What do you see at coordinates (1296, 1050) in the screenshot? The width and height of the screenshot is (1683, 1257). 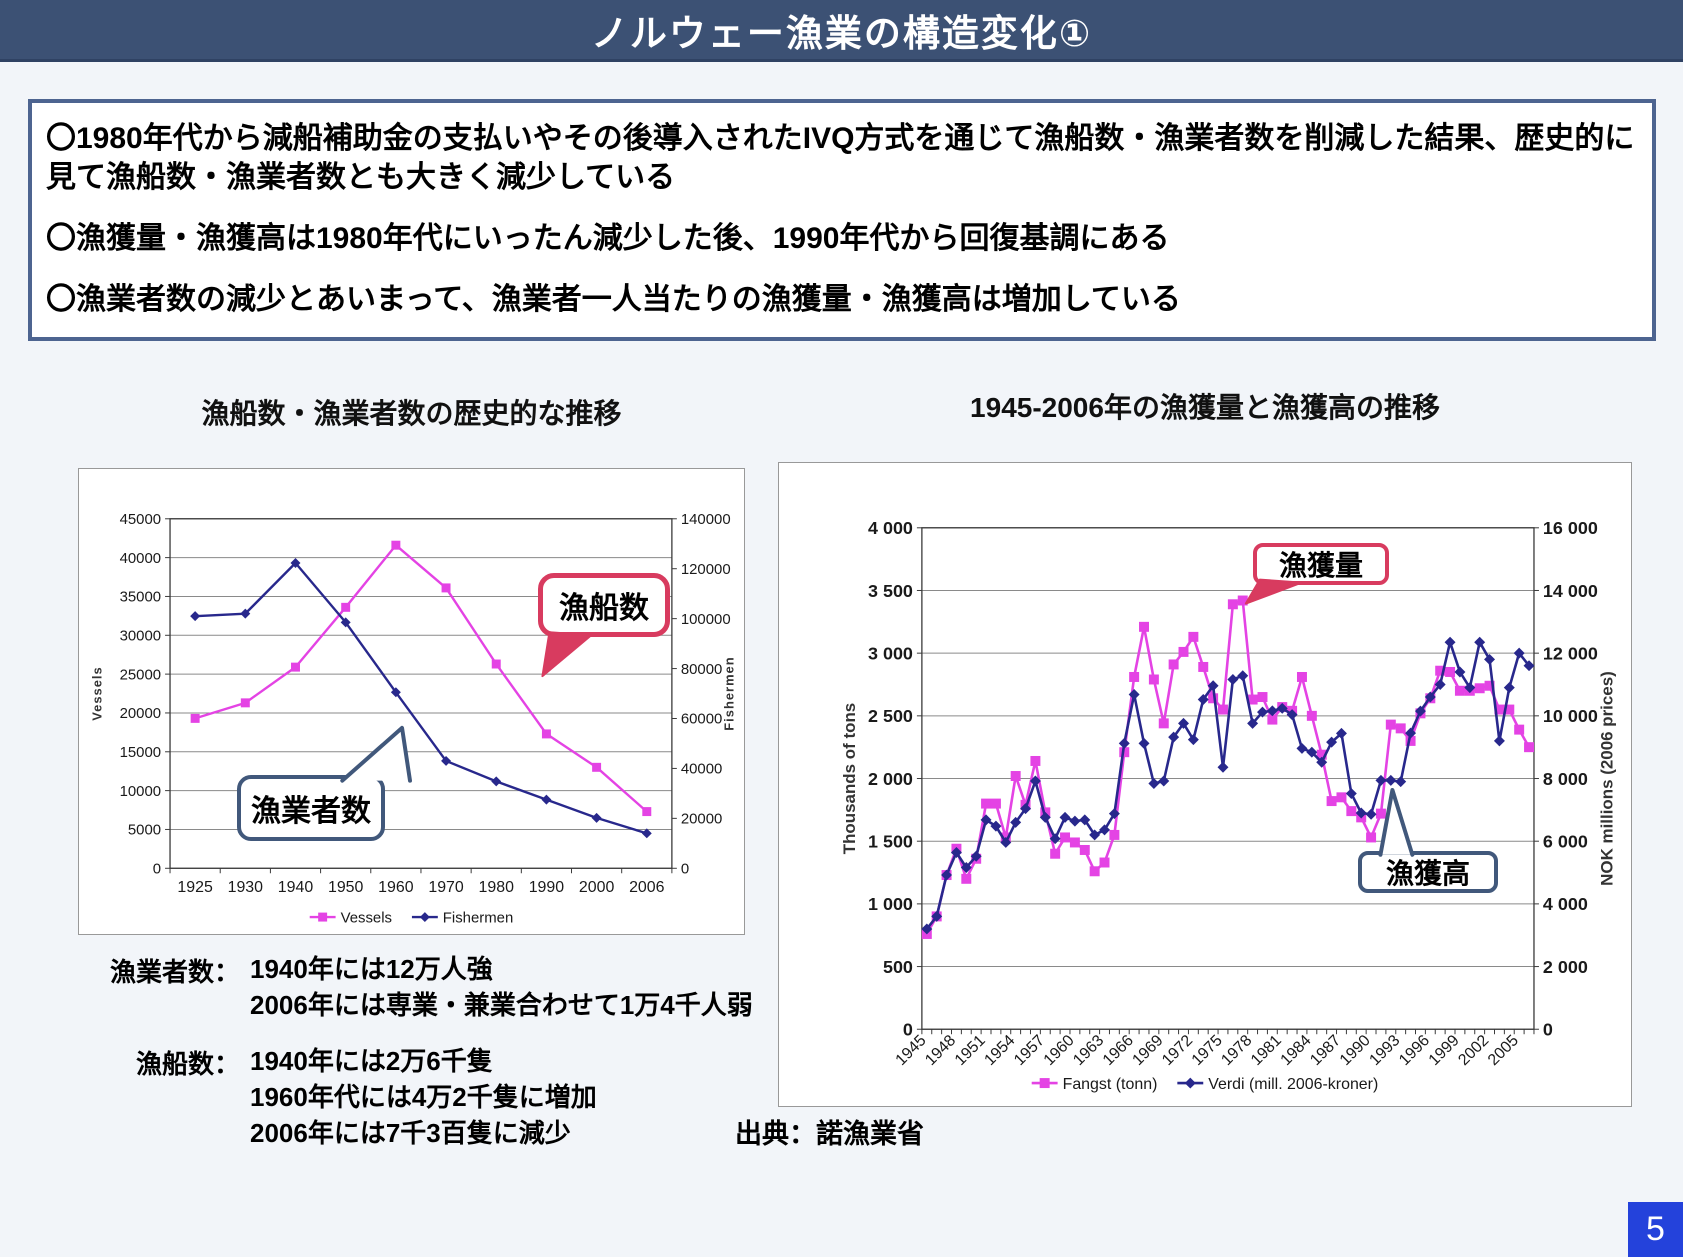 I see `svg-text: 1984` at bounding box center [1296, 1050].